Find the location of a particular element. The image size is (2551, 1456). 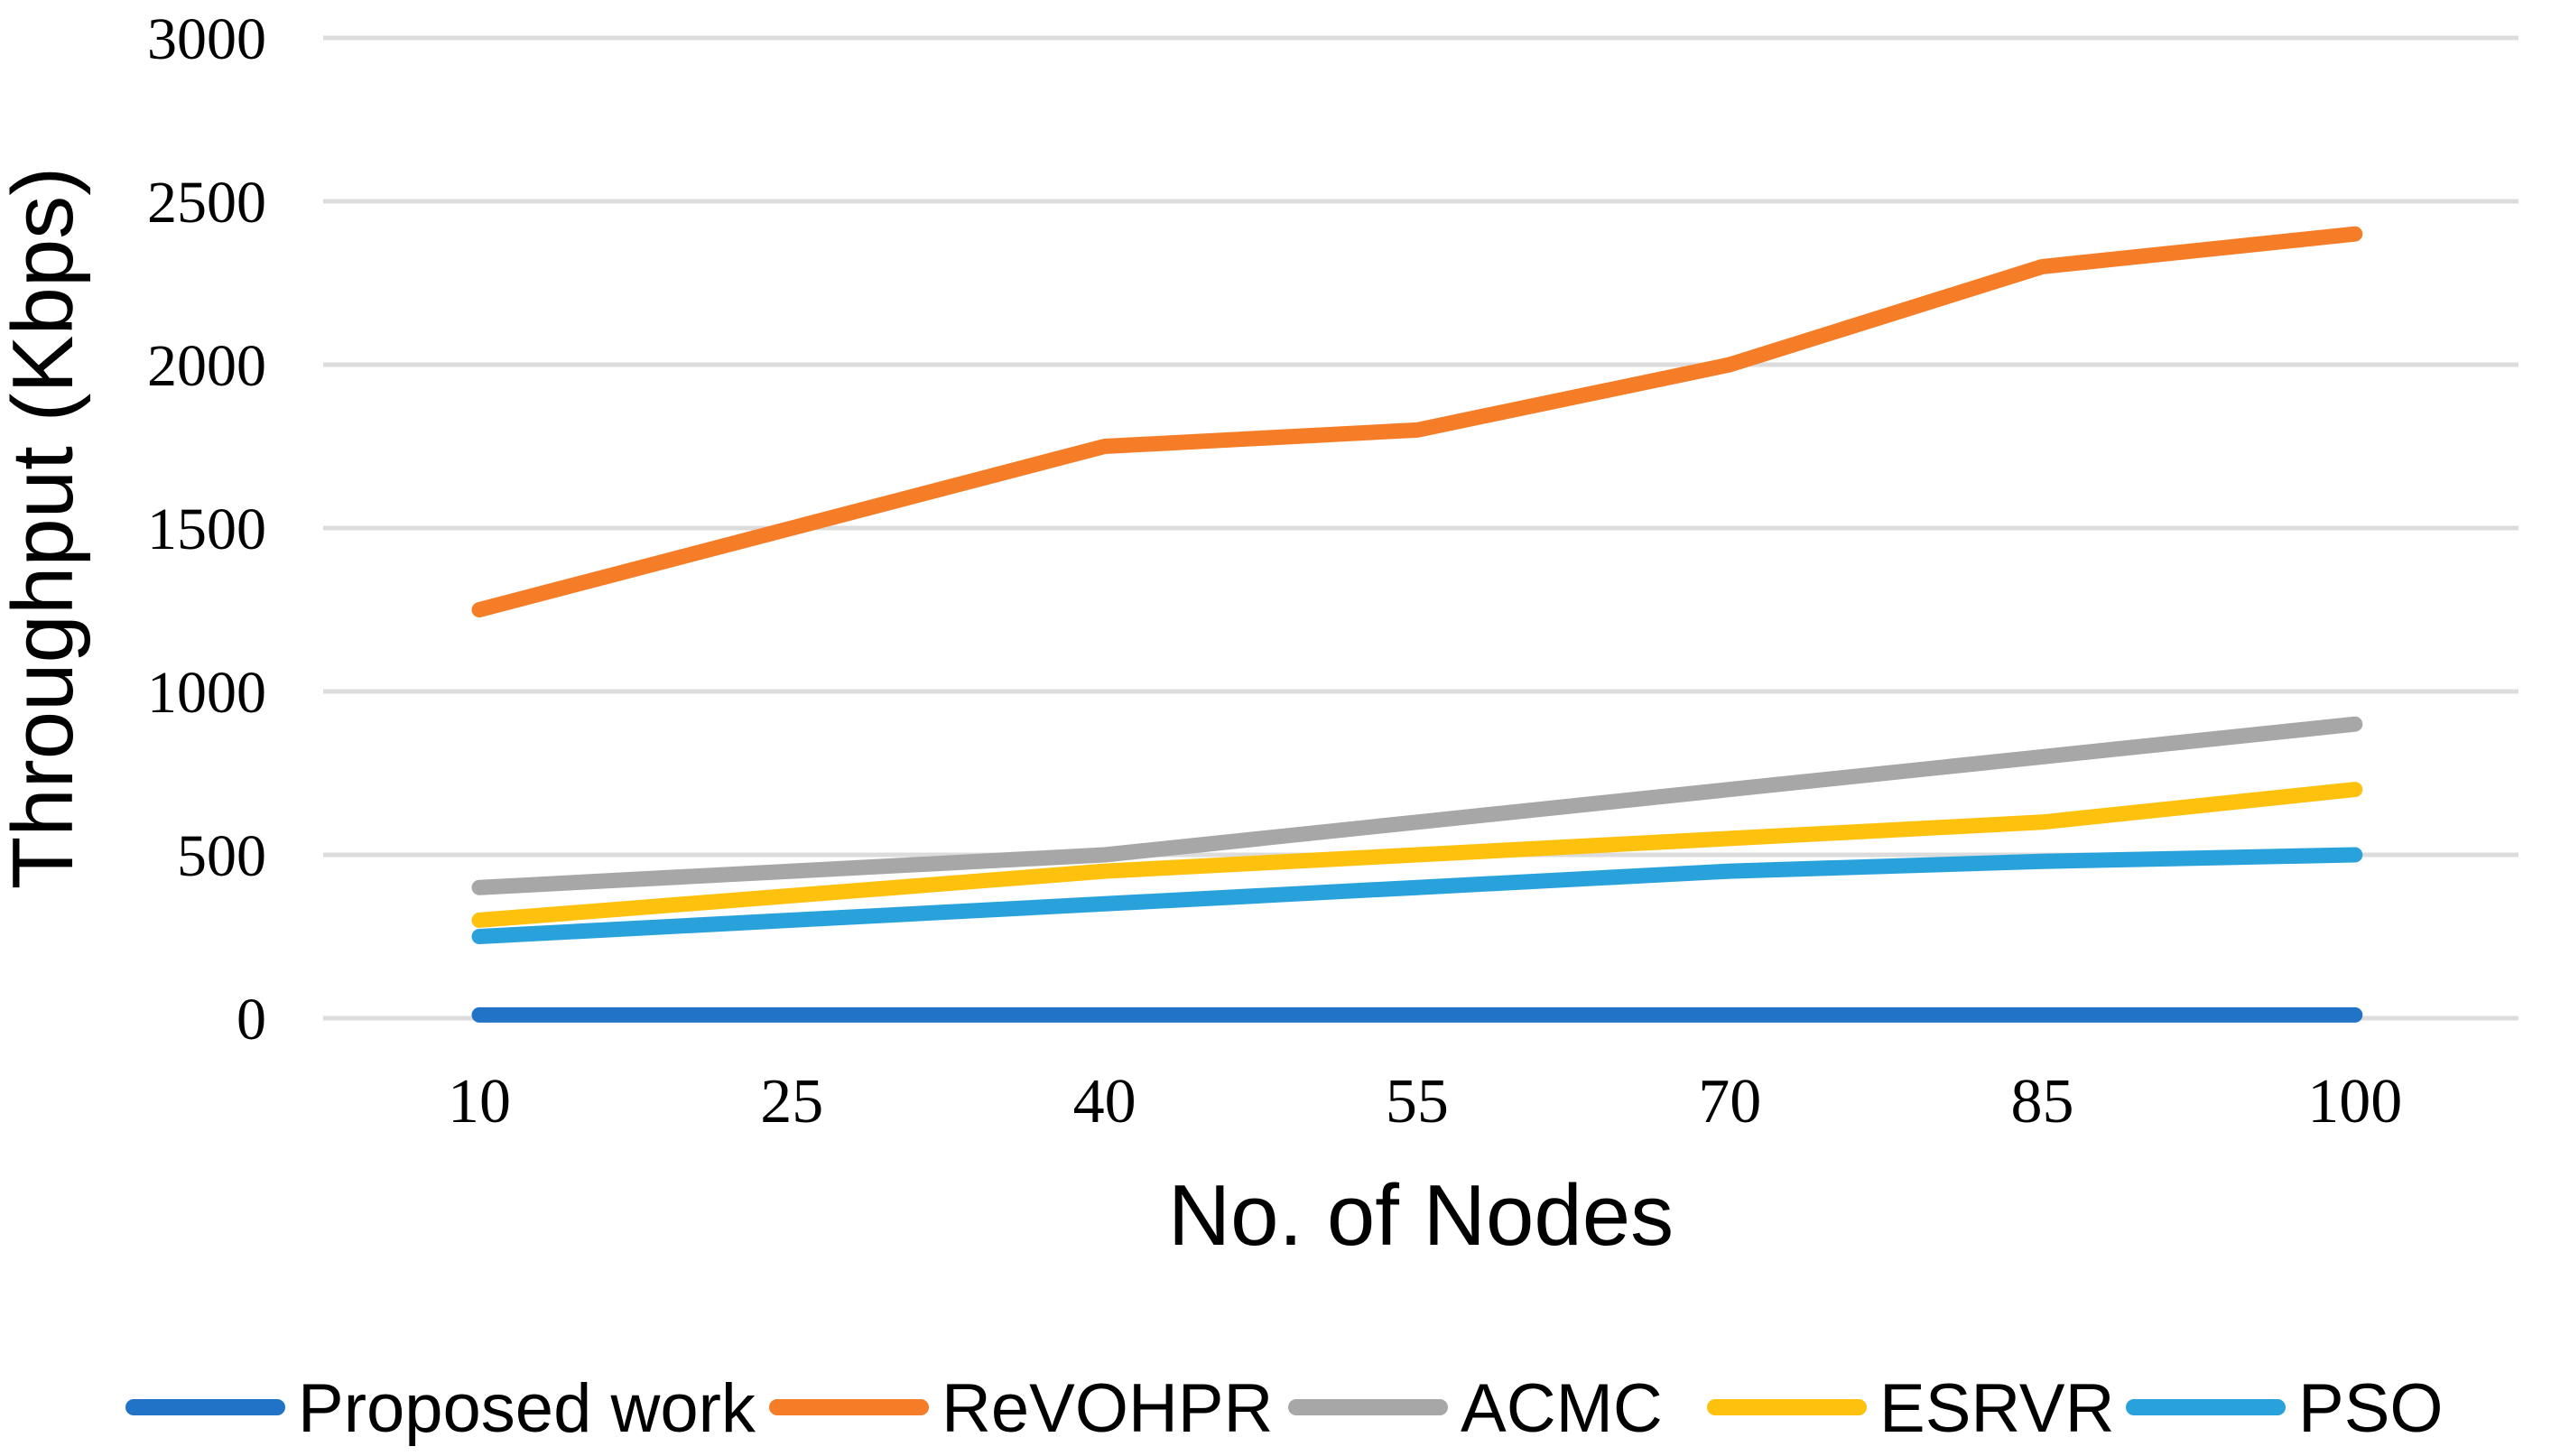

series-line-acmc is located at coordinates (1417, 805).